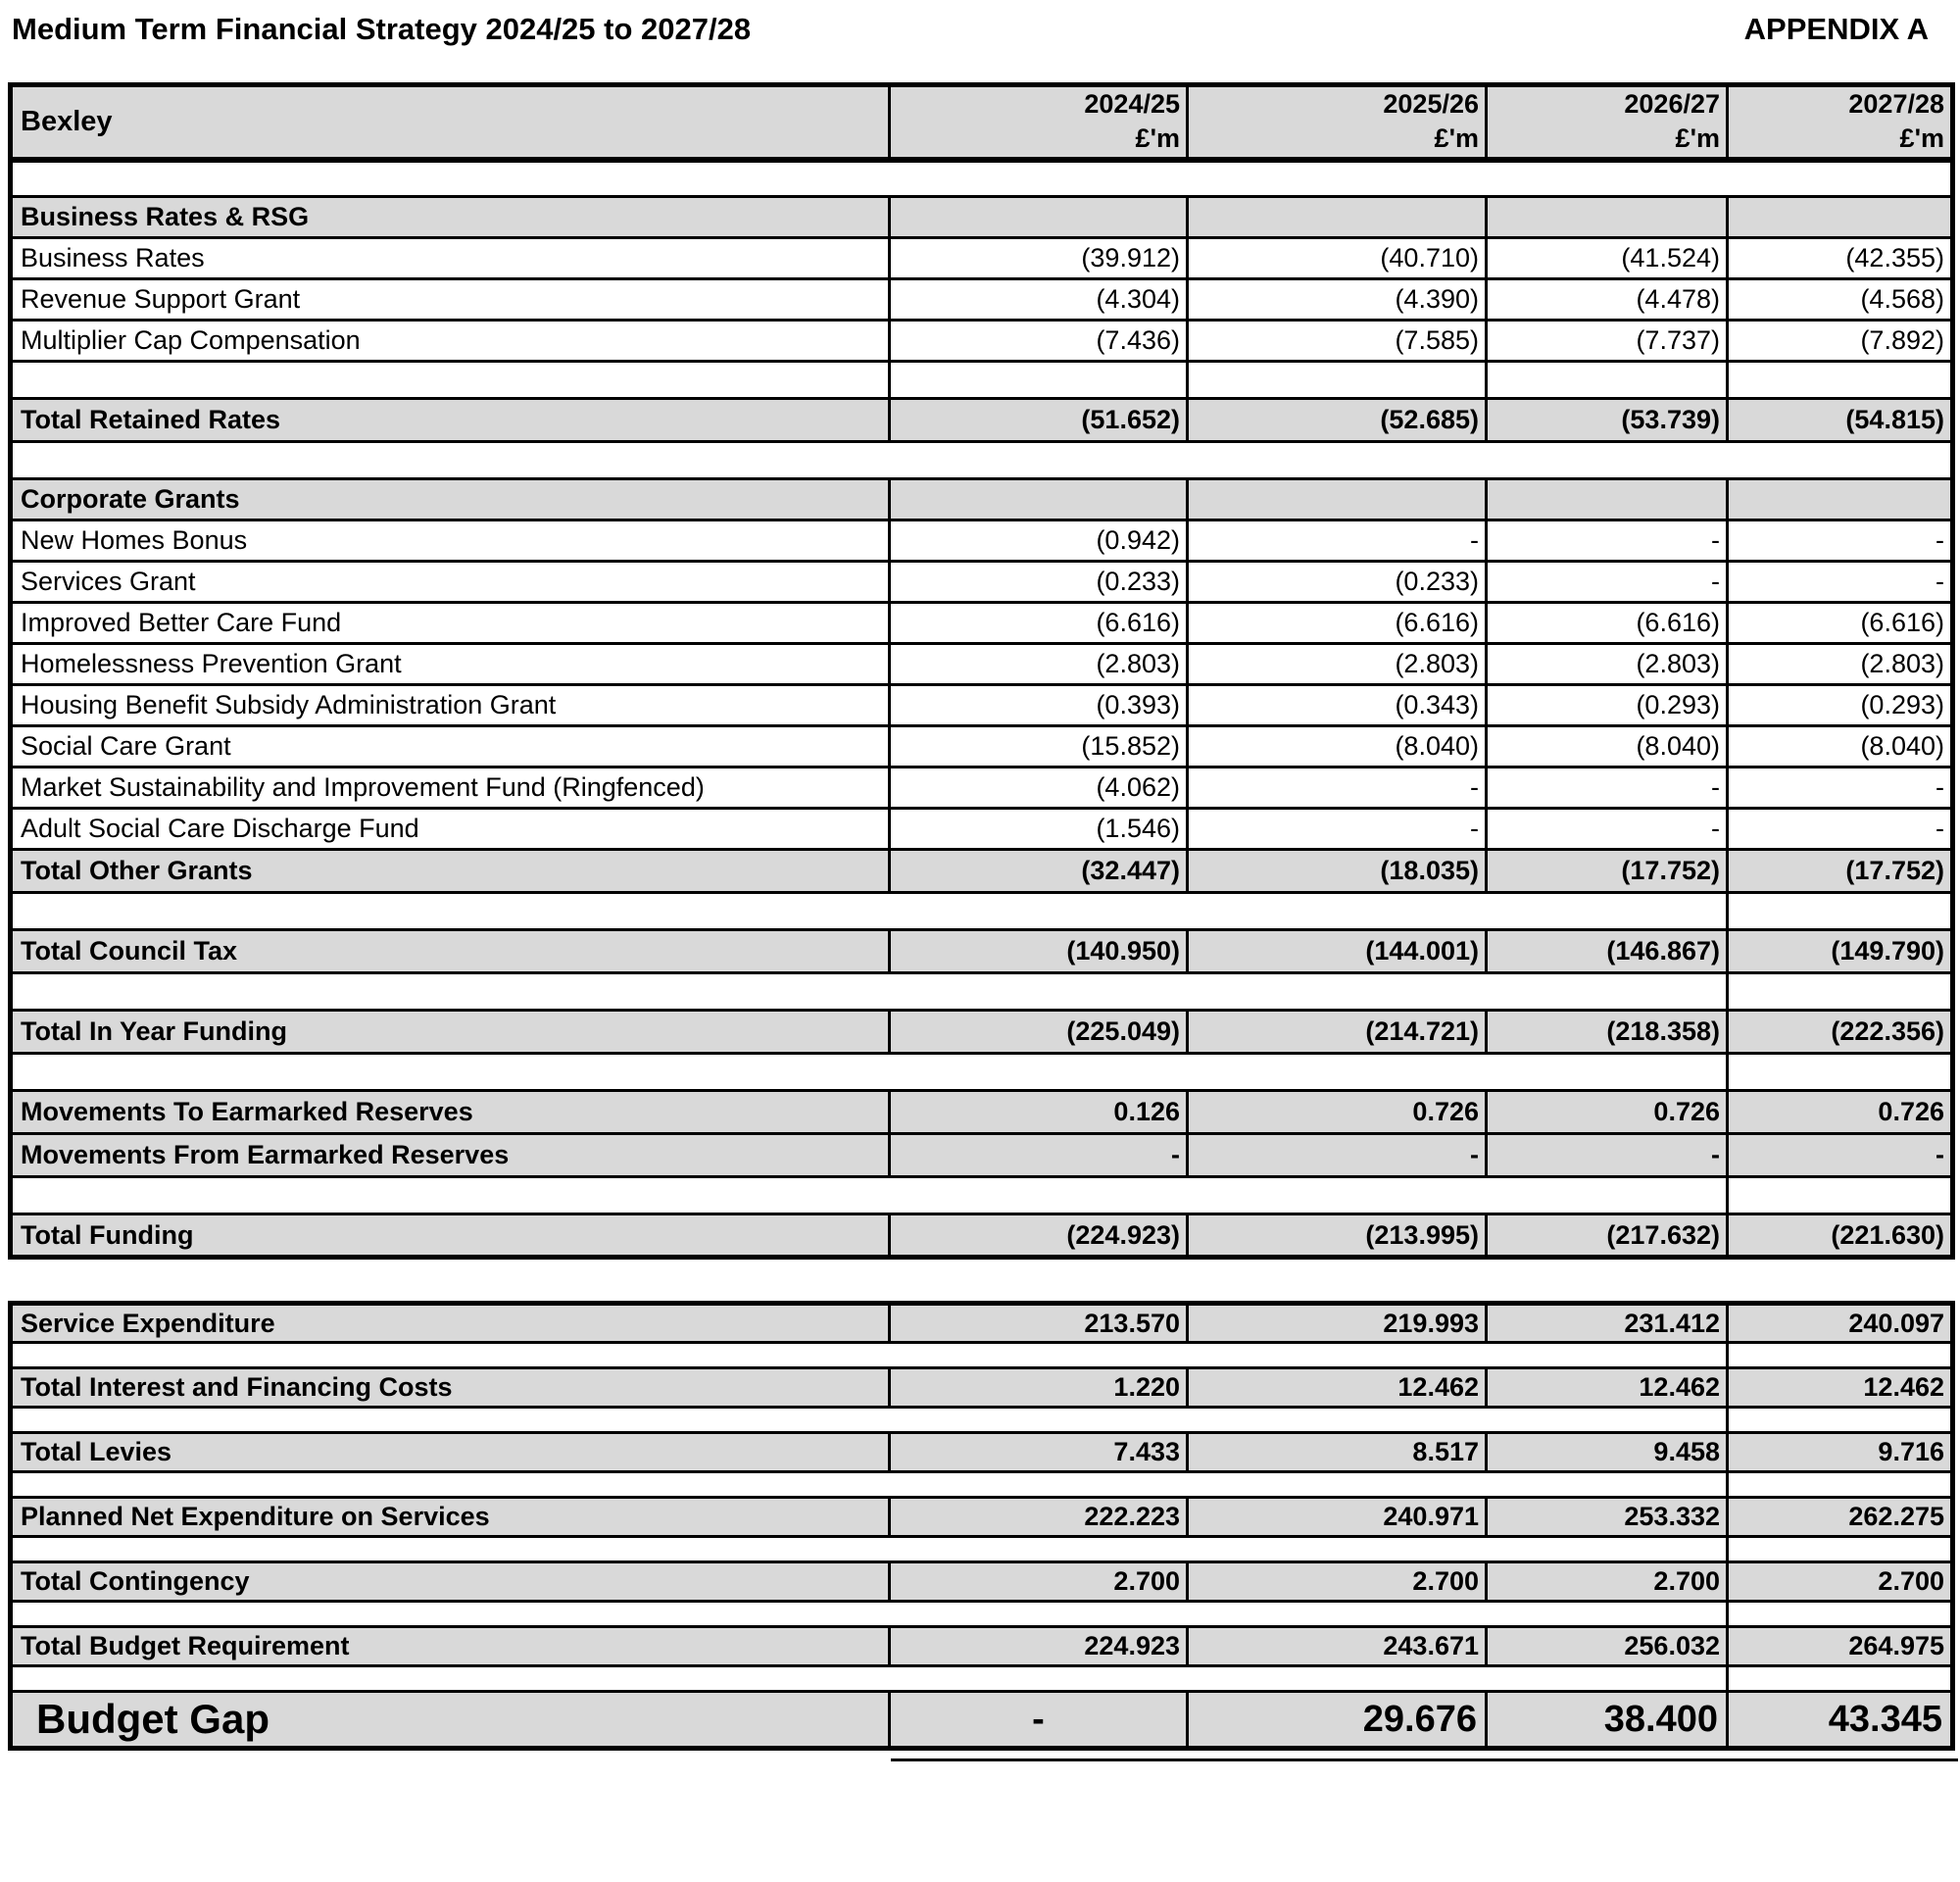  Describe the element at coordinates (450, 1581) in the screenshot. I see `row-label: Total Contingency` at that location.